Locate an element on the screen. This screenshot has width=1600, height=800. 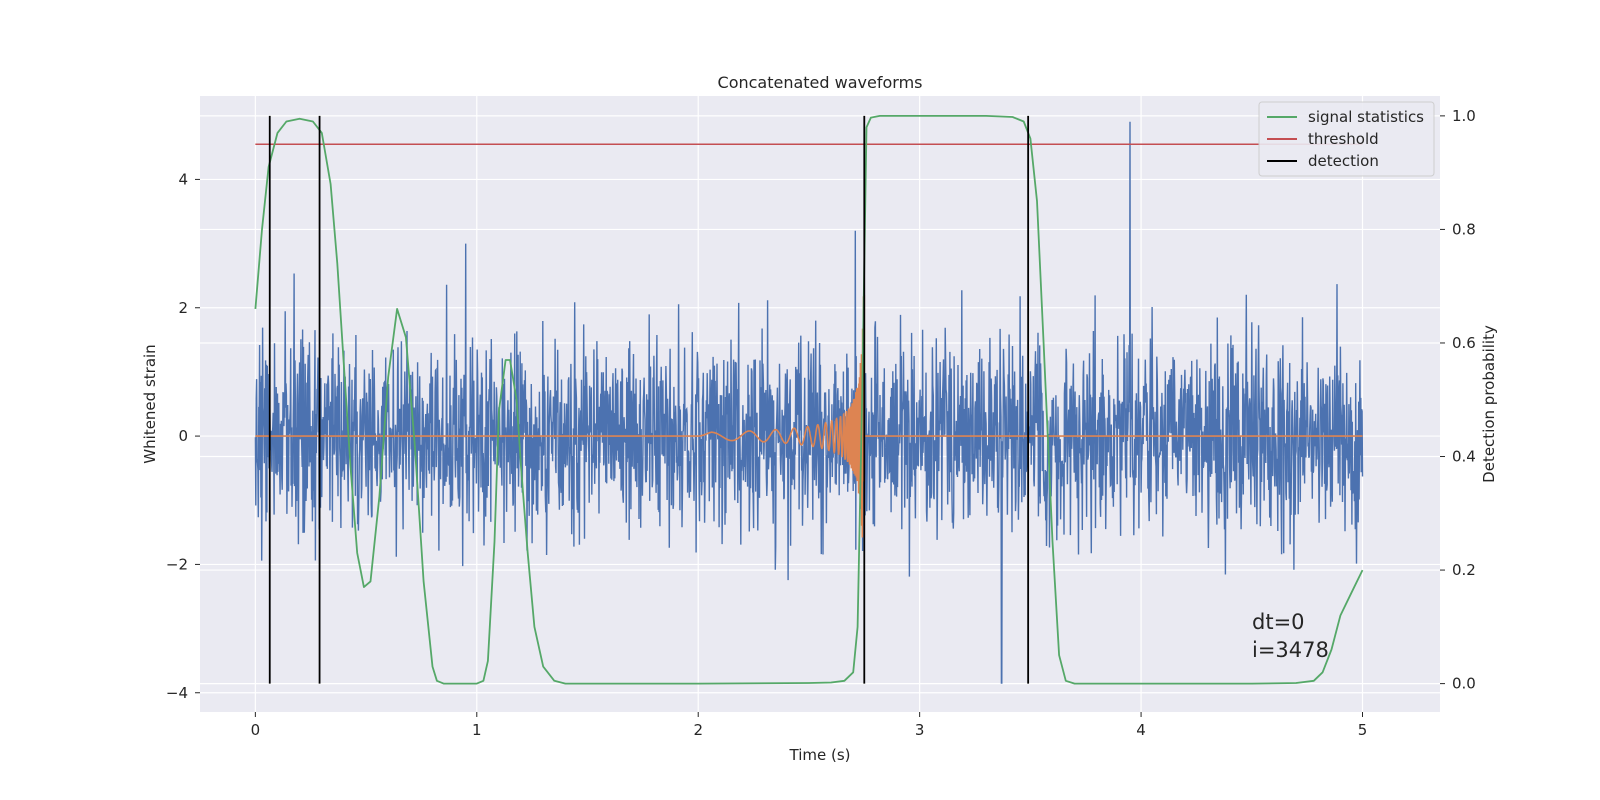
legend-box is located at coordinates (1346, 139).